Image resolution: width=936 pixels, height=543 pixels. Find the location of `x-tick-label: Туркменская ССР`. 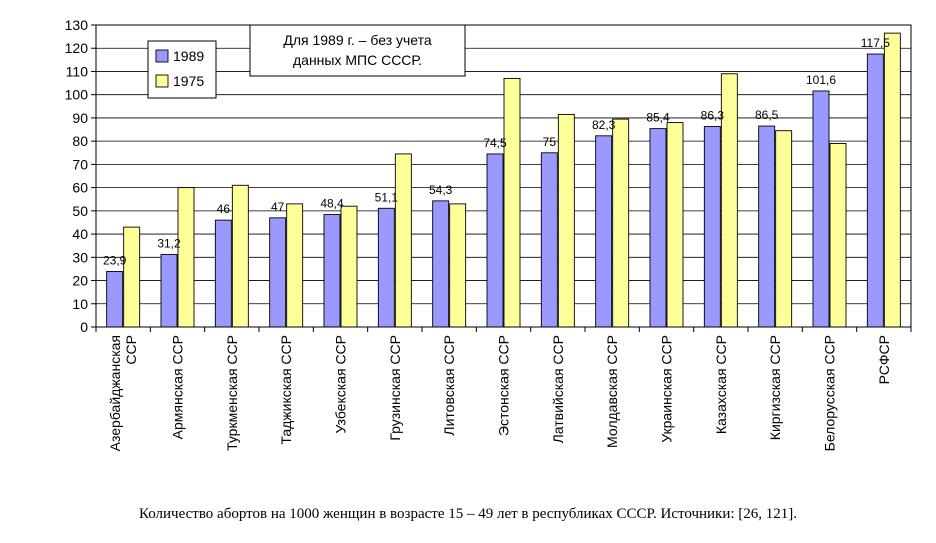

x-tick-label: Туркменская ССР is located at coordinates (232, 393).